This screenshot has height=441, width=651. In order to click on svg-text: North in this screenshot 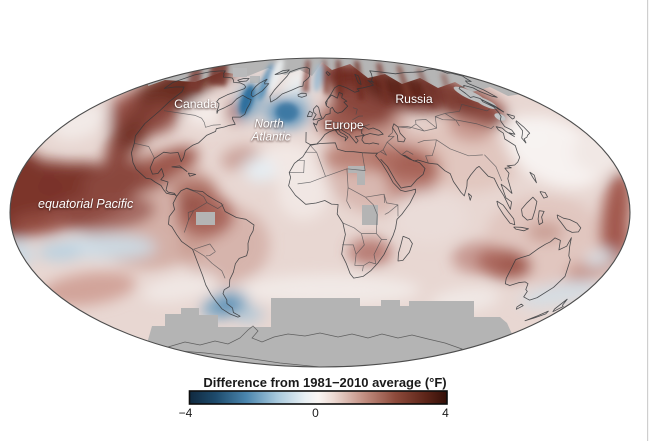, I will do `click(269, 124)`.